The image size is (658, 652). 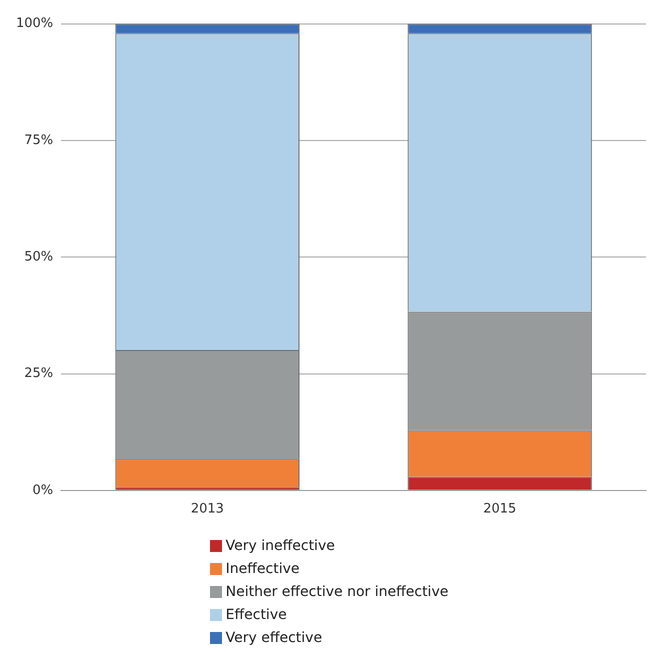 What do you see at coordinates (207, 509) in the screenshot?
I see `x-tick-label: 2013` at bounding box center [207, 509].